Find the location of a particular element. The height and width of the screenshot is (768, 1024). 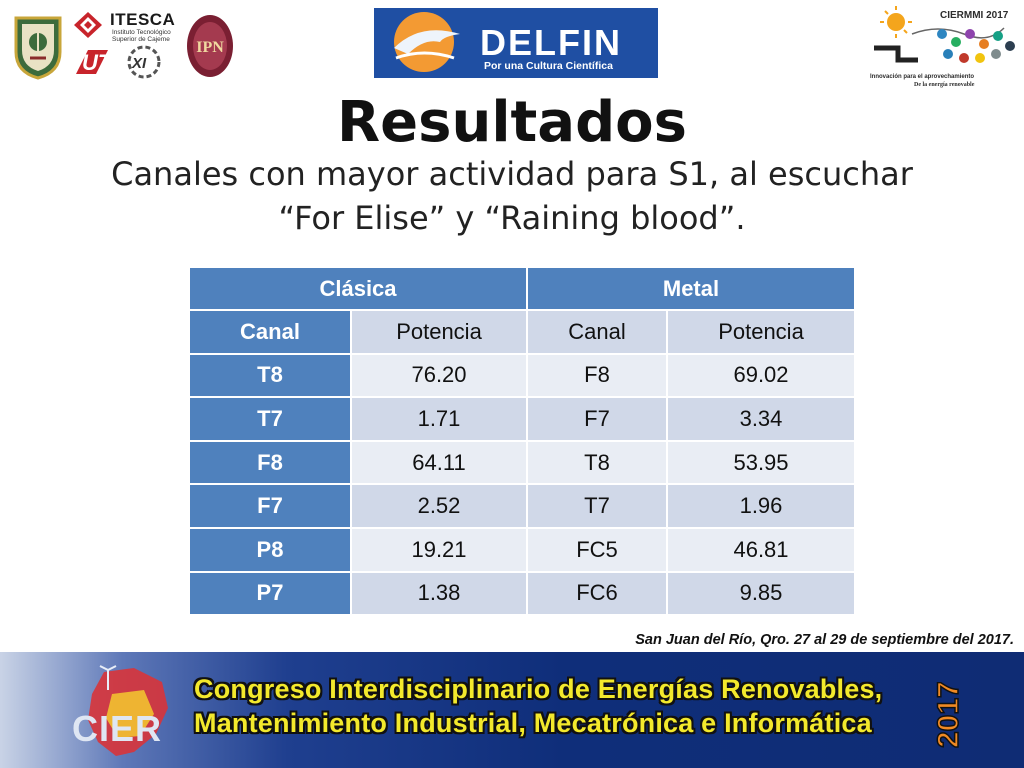

row-canal-metal: F7 is located at coordinates (598, 420).